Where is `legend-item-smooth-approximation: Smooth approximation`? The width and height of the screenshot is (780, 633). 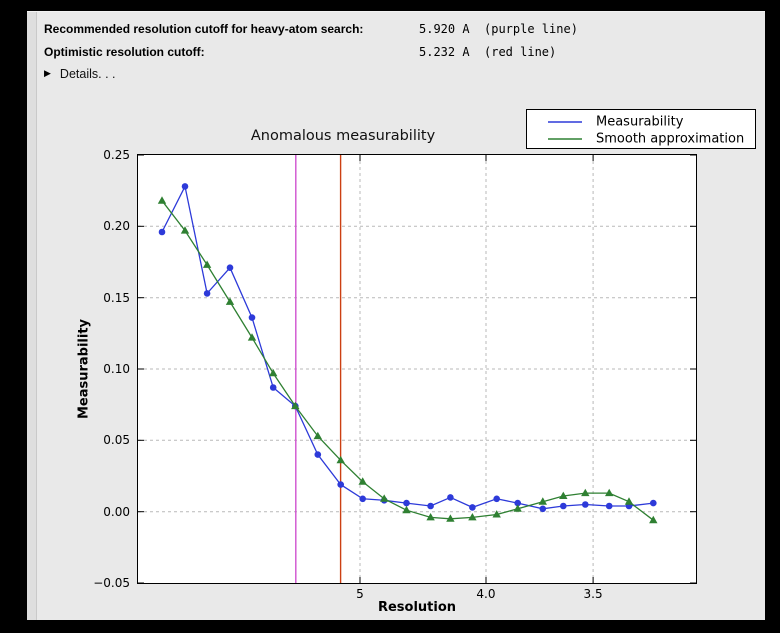 legend-item-smooth-approximation: Smooth approximation is located at coordinates (641, 138).